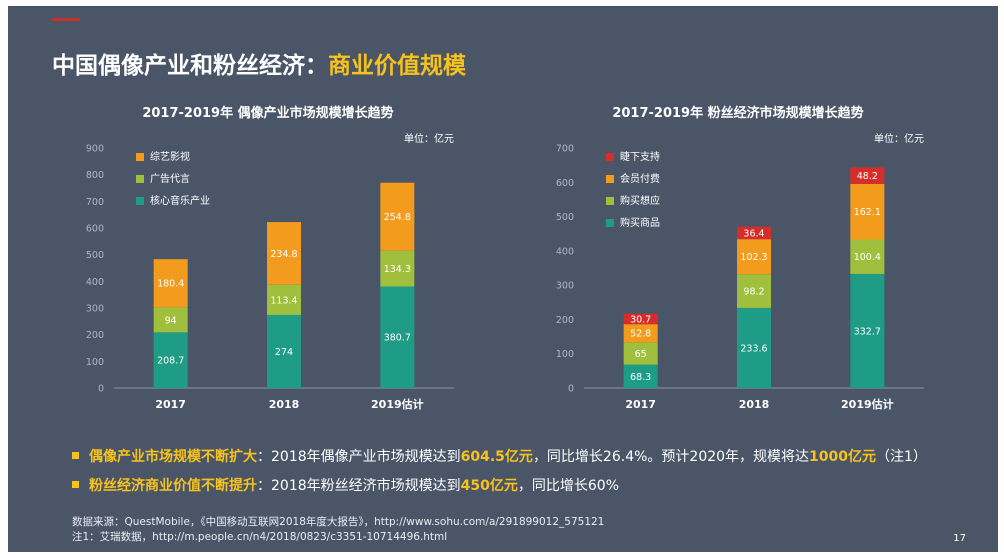 The height and width of the screenshot is (558, 1004). I want to click on data-label: 98.2, so click(753, 292).